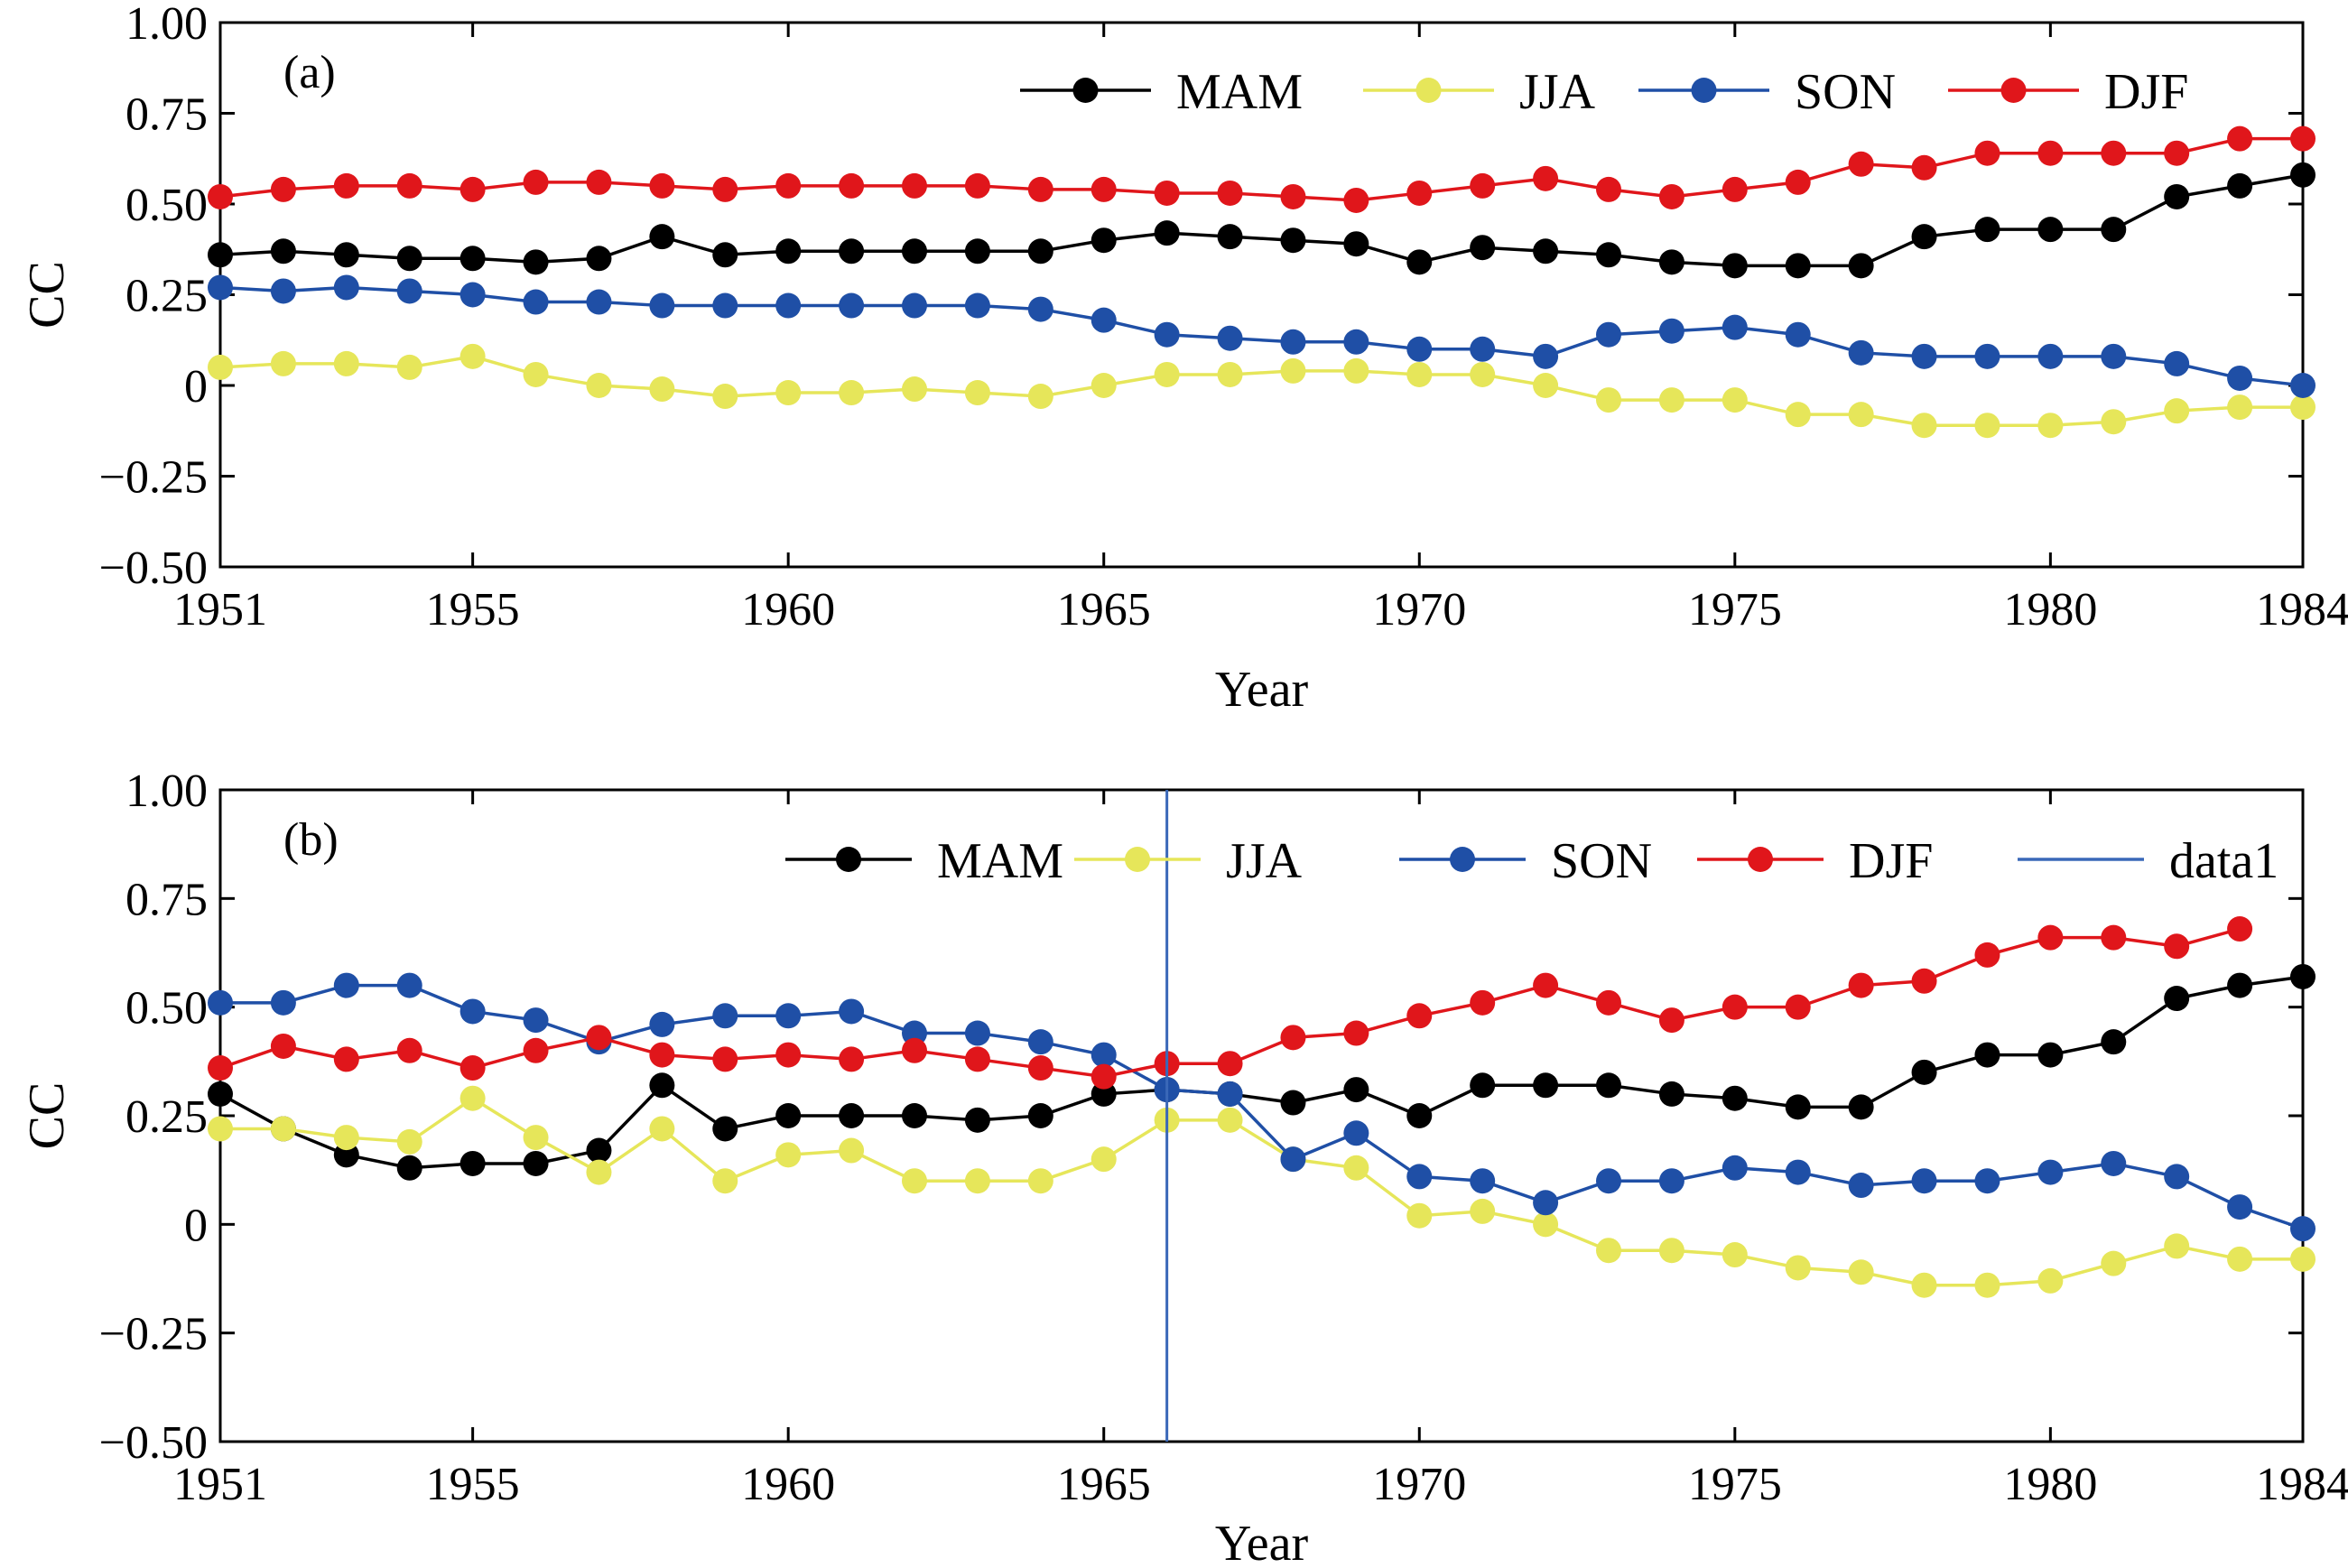  Describe the element at coordinates (167, 1117) in the screenshot. I see `panel-b-ytick-label: 0.25` at that location.